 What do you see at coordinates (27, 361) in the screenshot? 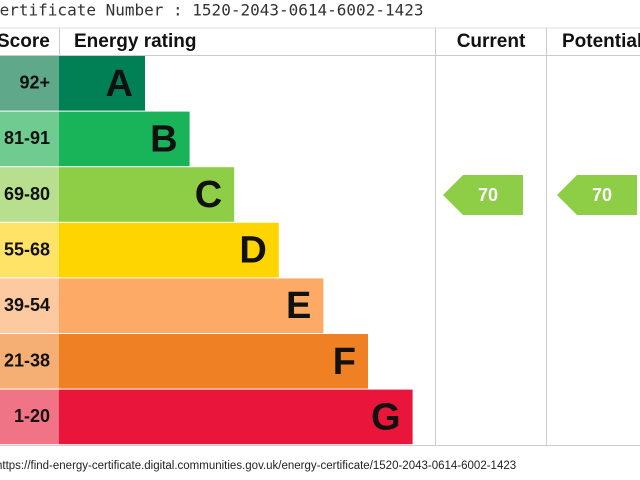
I see `score-label: 21-38` at bounding box center [27, 361].